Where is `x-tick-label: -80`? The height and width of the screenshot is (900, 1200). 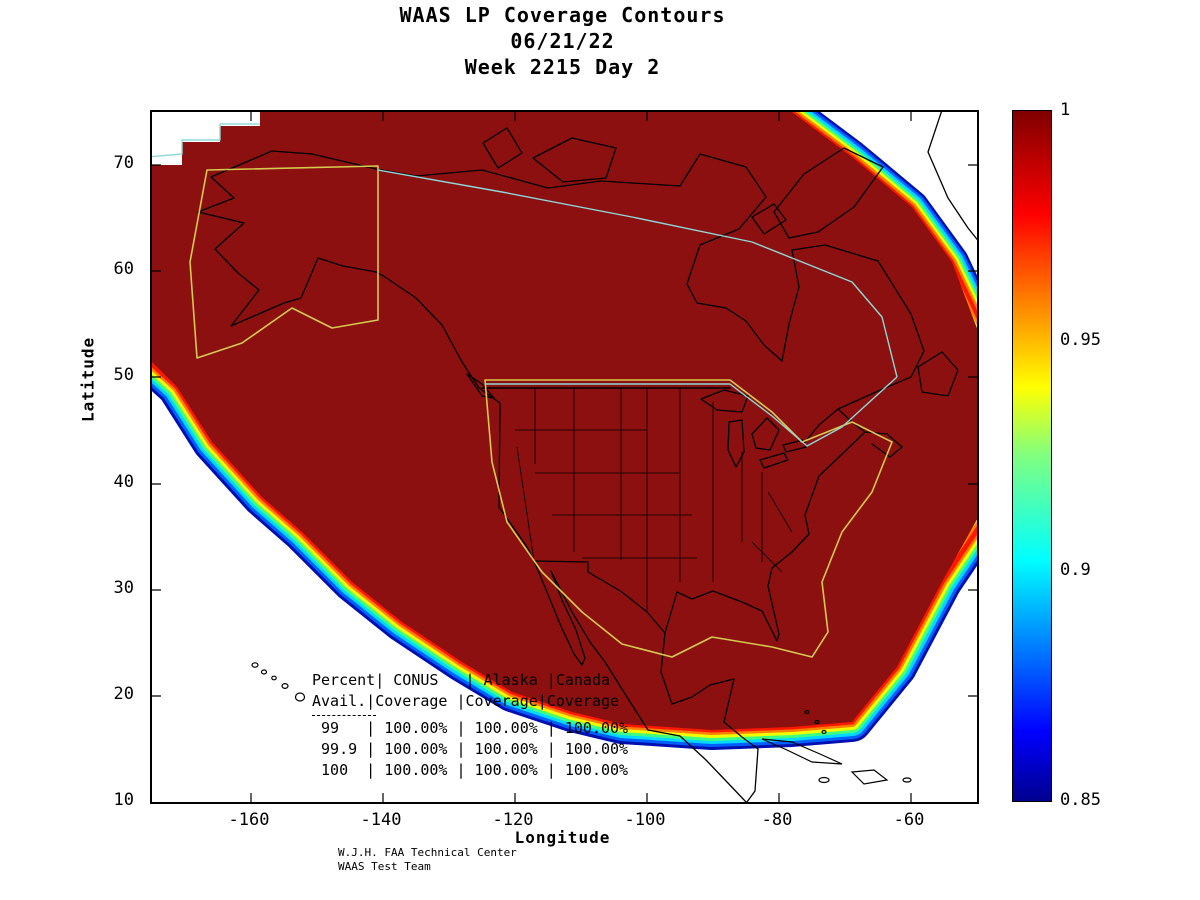 x-tick-label: -80 is located at coordinates (777, 820).